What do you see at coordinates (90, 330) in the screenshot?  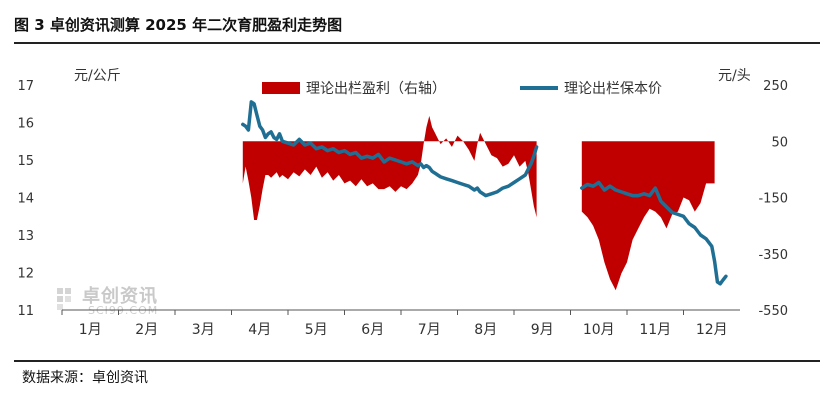 I see `x-tick-label: 1月` at bounding box center [90, 330].